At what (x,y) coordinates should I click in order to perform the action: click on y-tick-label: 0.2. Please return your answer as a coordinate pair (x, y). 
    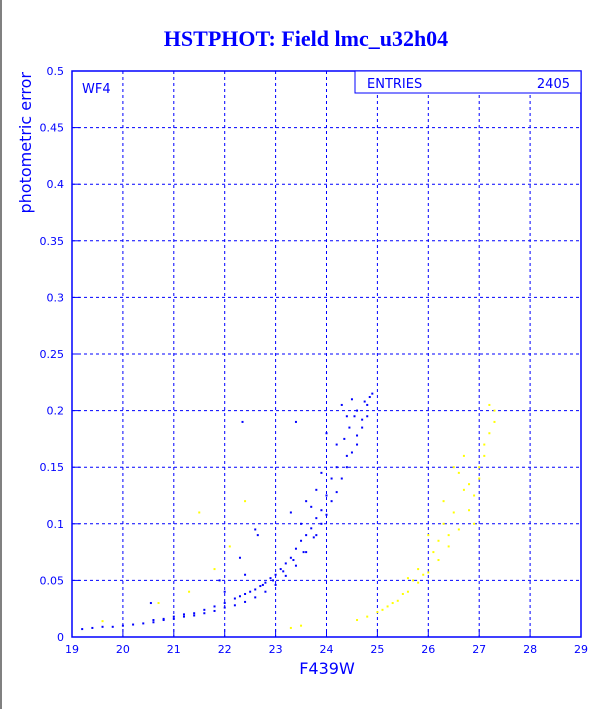
    Looking at the image, I should click on (56, 411).